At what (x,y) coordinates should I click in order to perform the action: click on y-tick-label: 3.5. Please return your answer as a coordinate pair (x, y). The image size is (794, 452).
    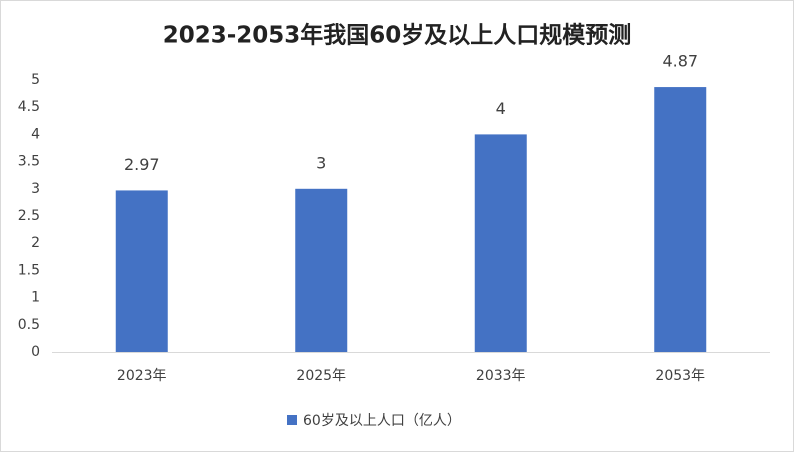
    Looking at the image, I should click on (29, 162).